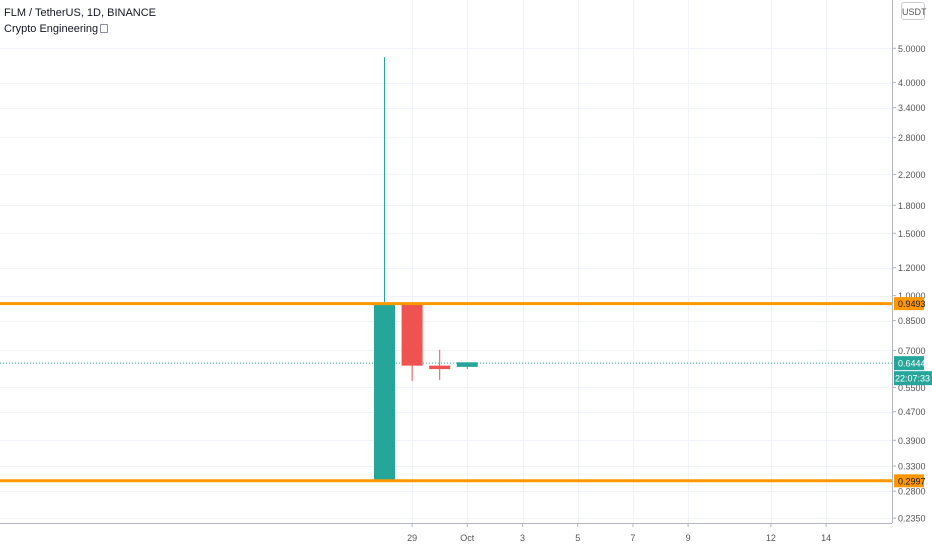 Image resolution: width=932 pixels, height=550 pixels. What do you see at coordinates (80, 13) in the screenshot?
I see `symbol-title: FLM / TetherUS, 1D, BINANCE` at bounding box center [80, 13].